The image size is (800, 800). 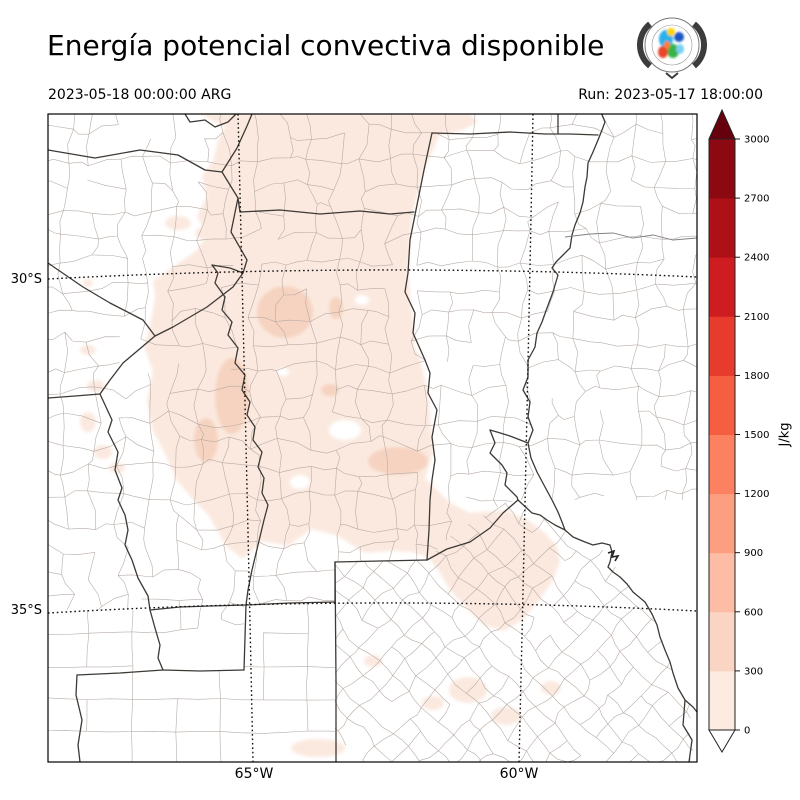 I want to click on x-axis-tick-65w: 65°W, so click(x=254, y=774).